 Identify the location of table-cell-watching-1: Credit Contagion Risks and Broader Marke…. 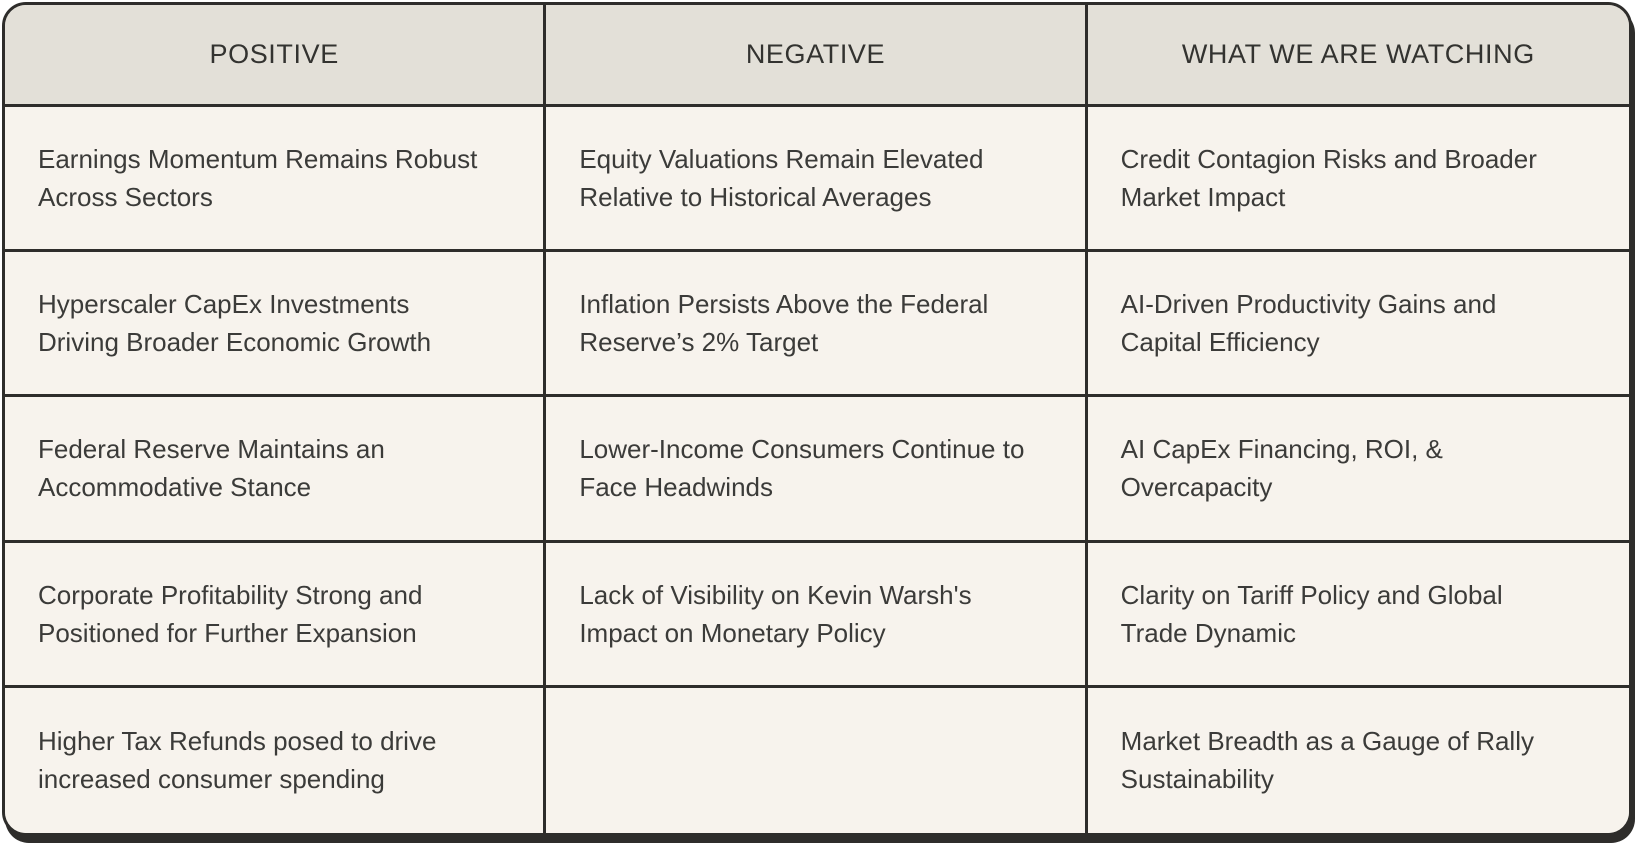
(1358, 180).